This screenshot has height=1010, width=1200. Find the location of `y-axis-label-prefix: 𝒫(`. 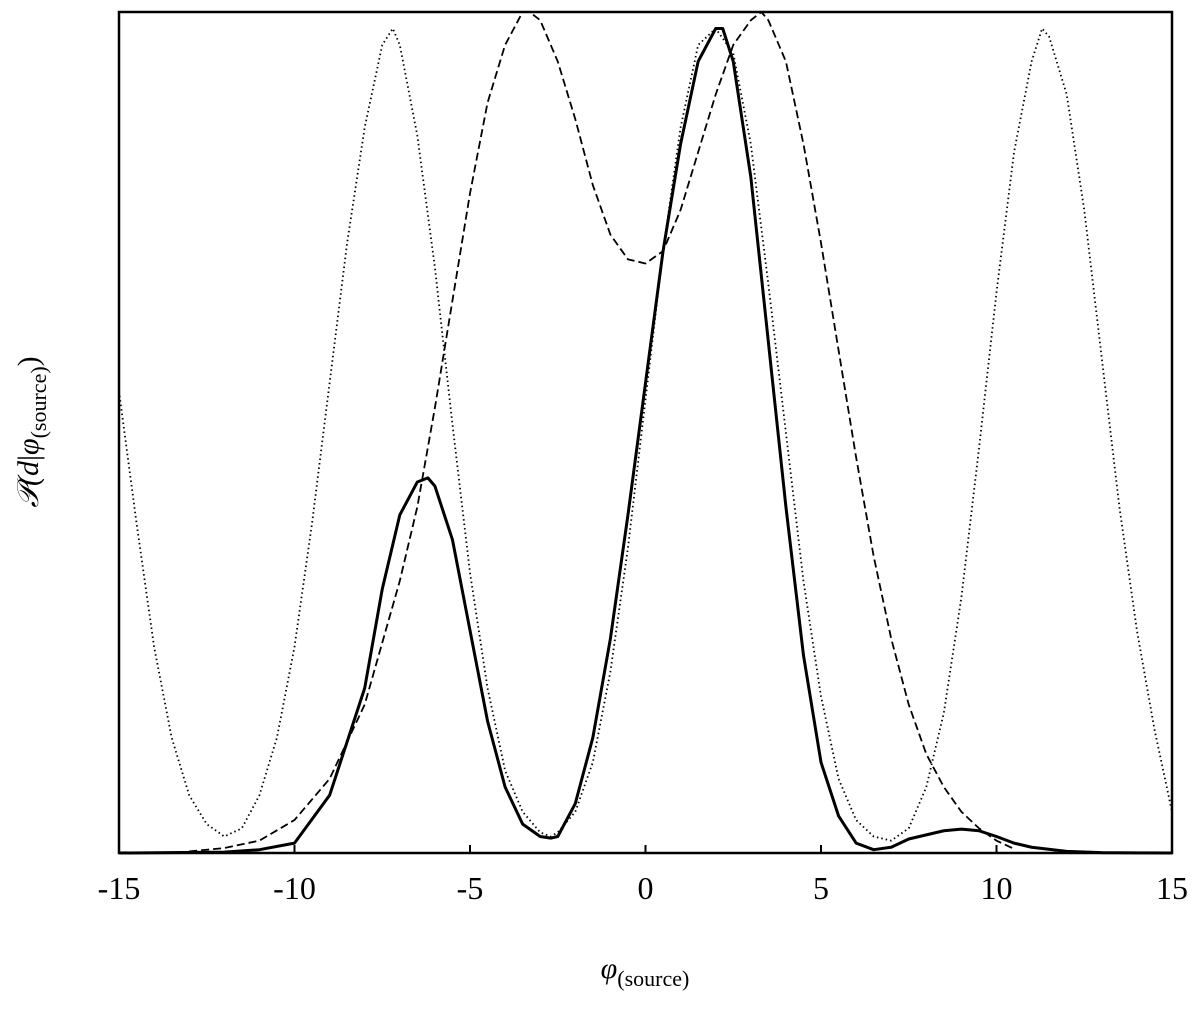

y-axis-label-prefix: 𝒫( is located at coordinates (28, 491).